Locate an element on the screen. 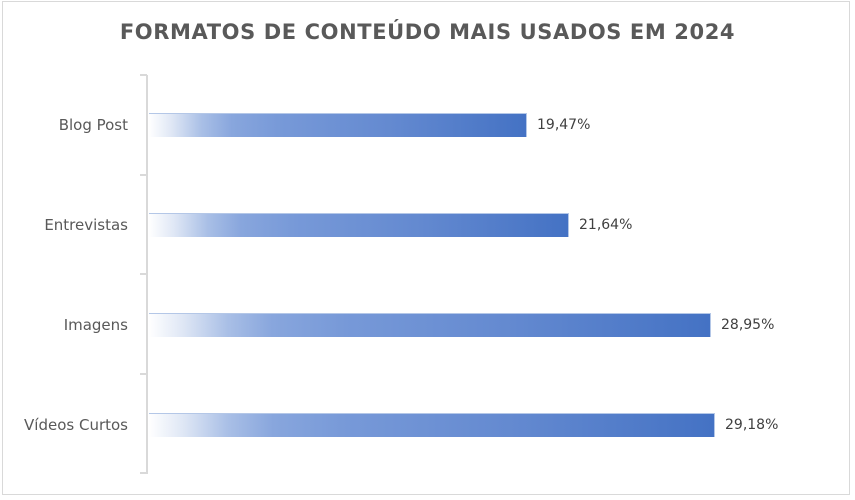 This screenshot has width=855, height=500. category-label: Entrevistas is located at coordinates (86, 225).